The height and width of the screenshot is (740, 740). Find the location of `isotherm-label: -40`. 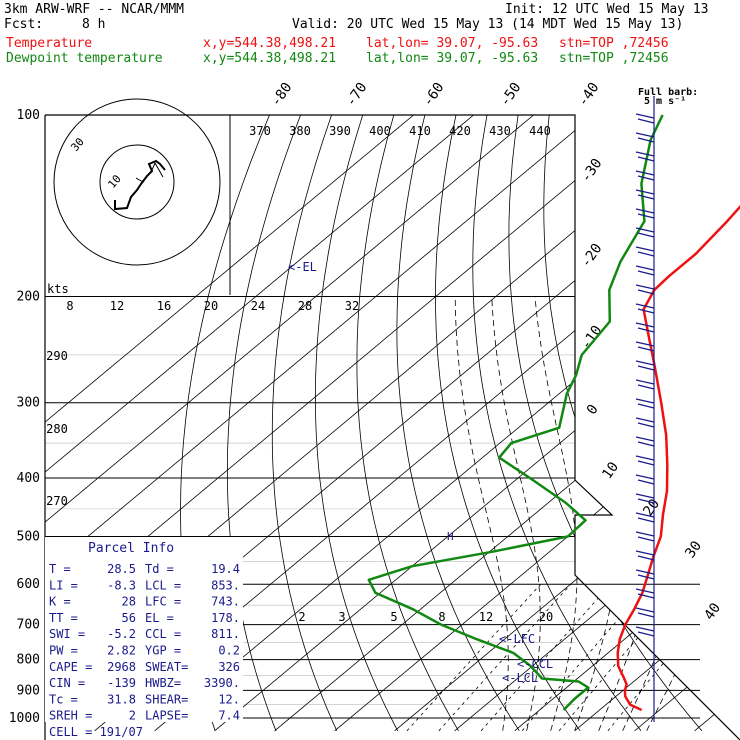

isotherm-label: -40 is located at coordinates (589, 95).